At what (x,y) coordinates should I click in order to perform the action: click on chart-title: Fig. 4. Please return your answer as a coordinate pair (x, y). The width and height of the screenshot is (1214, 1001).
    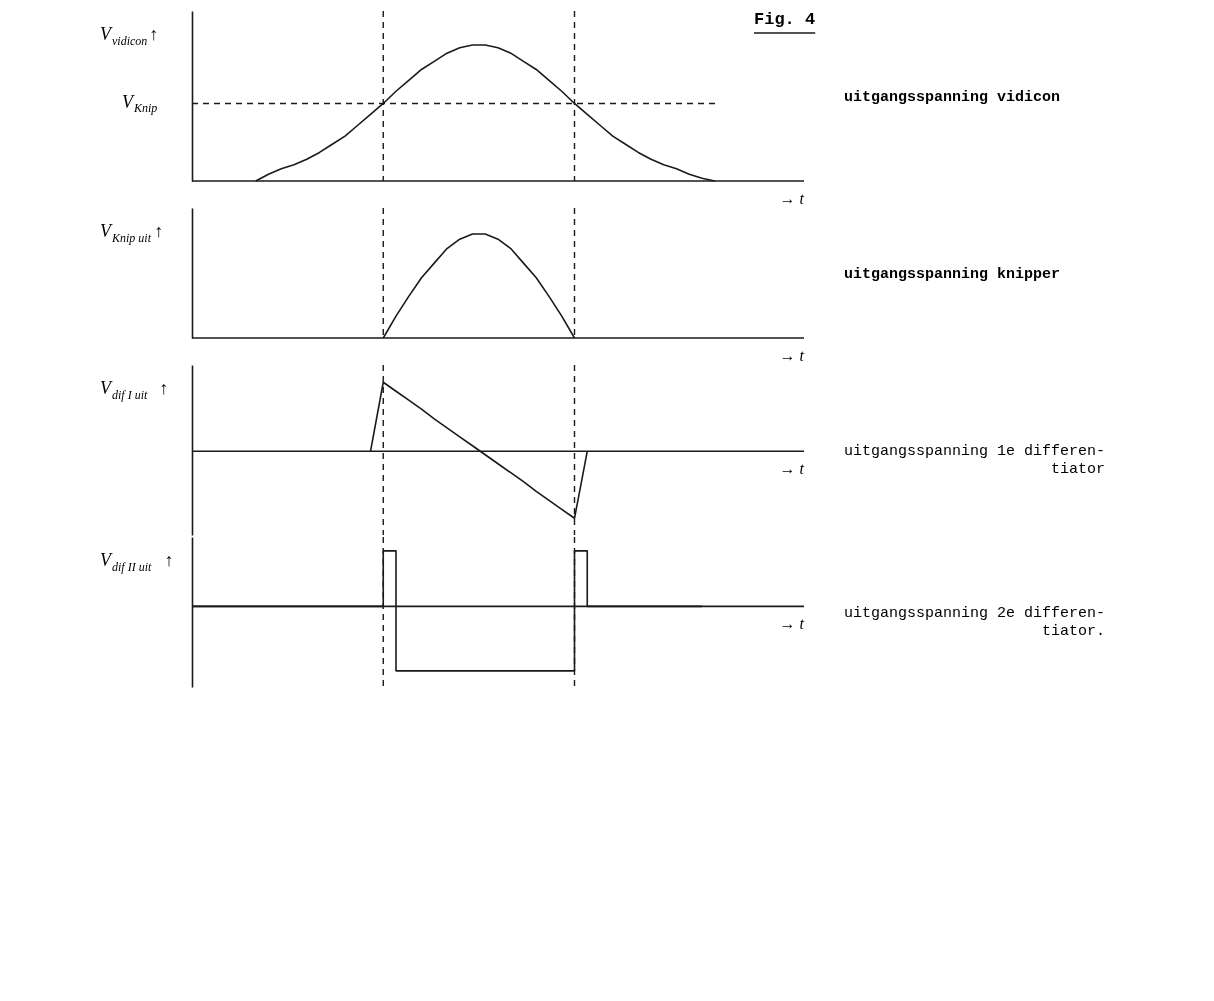
    Looking at the image, I should click on (785, 19).